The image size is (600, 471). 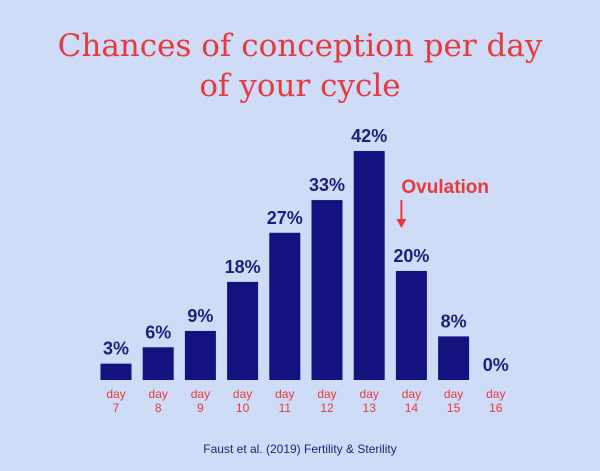 I want to click on value-label-day-10: 18%, so click(x=243, y=267).